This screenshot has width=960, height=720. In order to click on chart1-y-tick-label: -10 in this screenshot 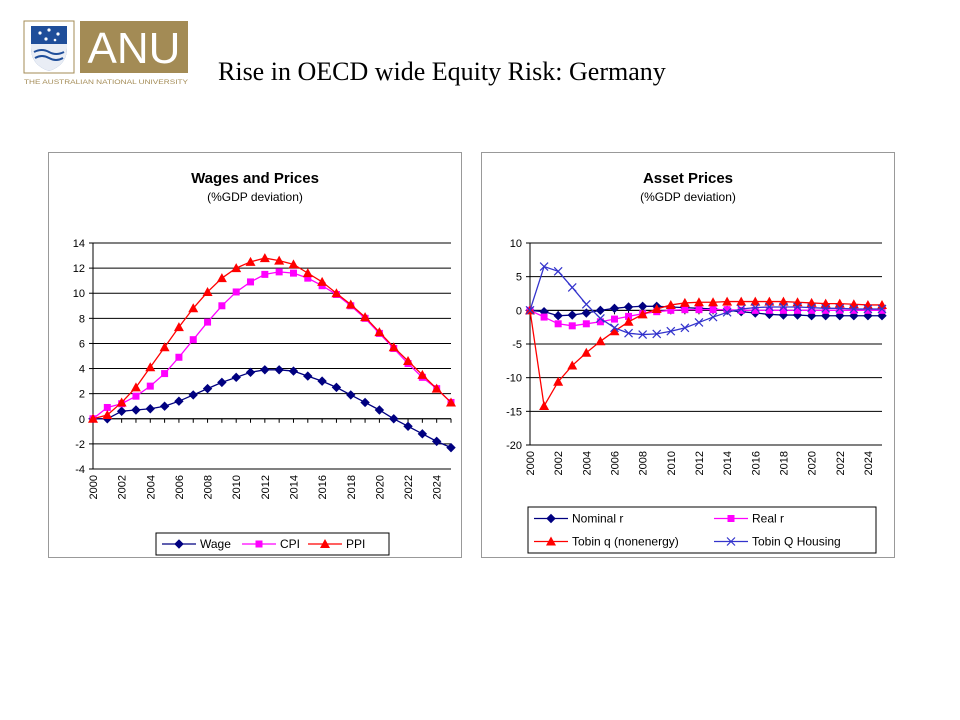, I will do `click(514, 379)`.